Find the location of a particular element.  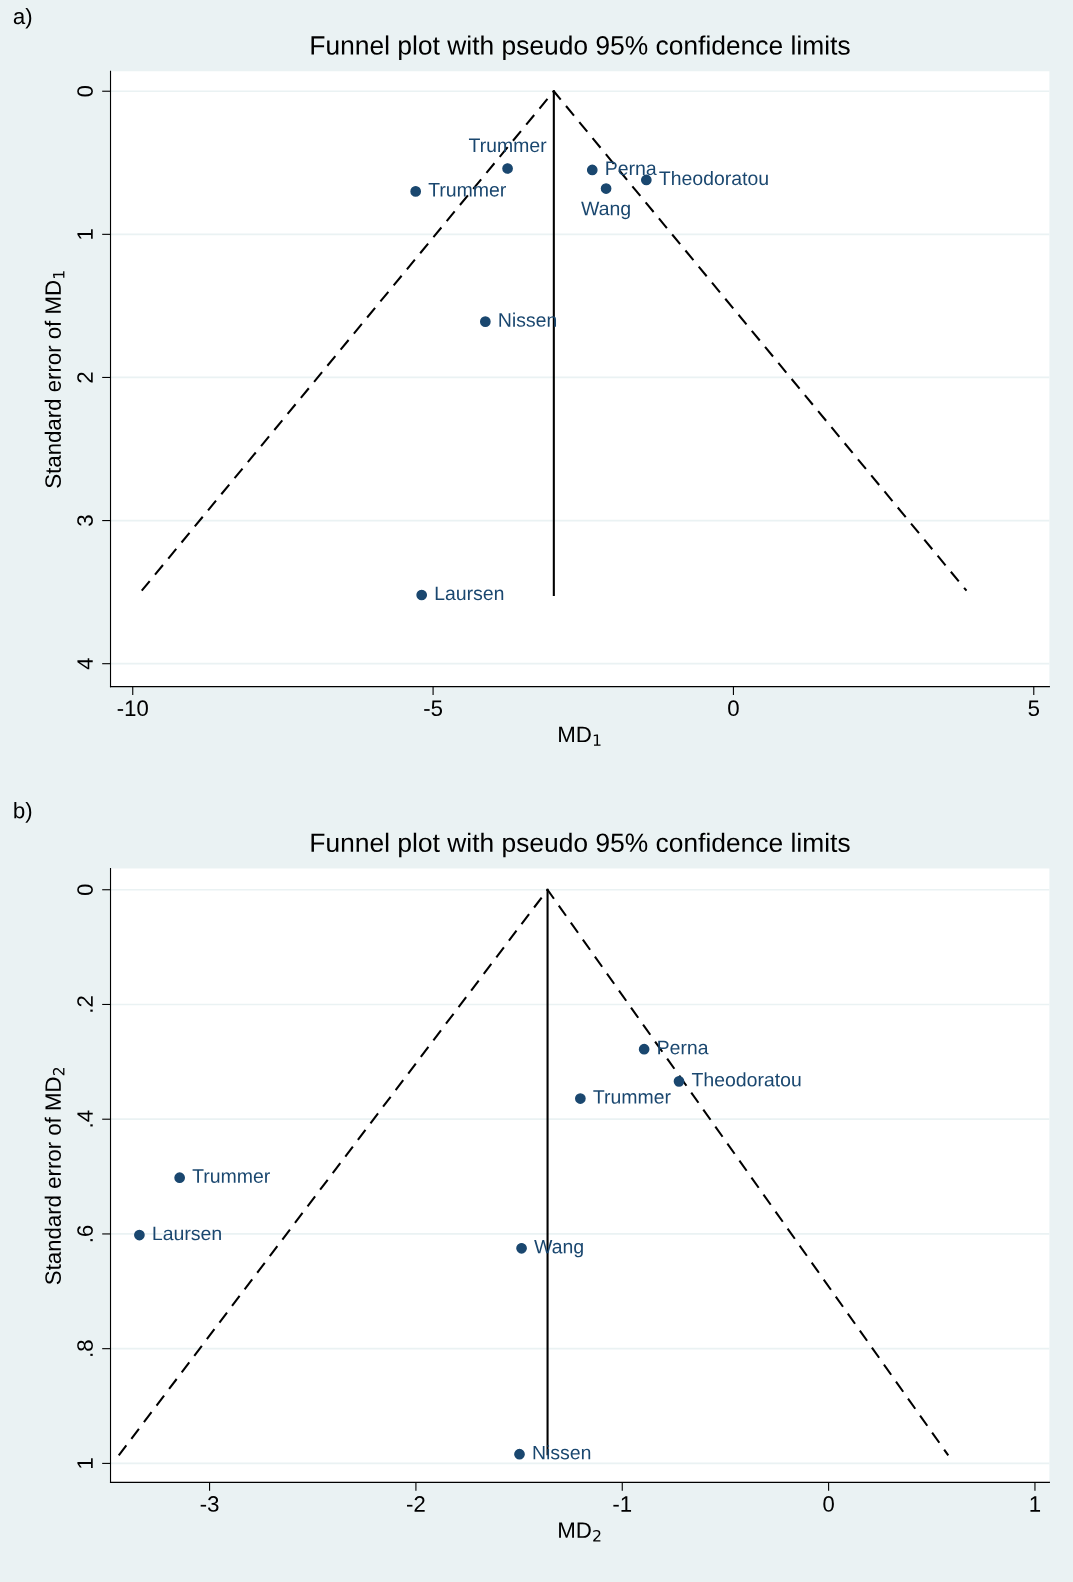

x-tick-label: 5 is located at coordinates (1034, 708).